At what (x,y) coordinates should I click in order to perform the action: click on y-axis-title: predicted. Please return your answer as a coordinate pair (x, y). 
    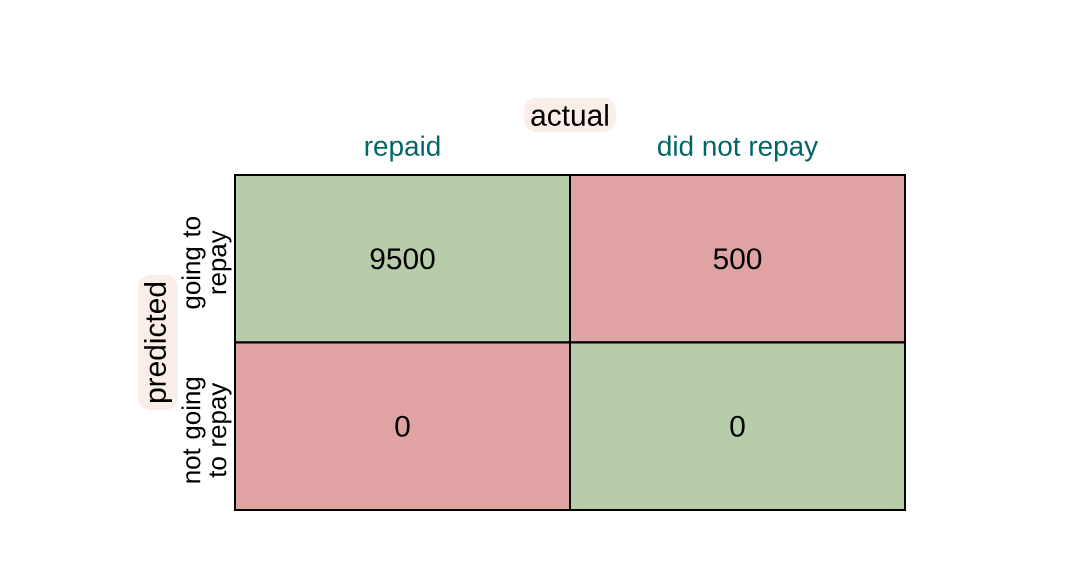
    Looking at the image, I should click on (158, 342).